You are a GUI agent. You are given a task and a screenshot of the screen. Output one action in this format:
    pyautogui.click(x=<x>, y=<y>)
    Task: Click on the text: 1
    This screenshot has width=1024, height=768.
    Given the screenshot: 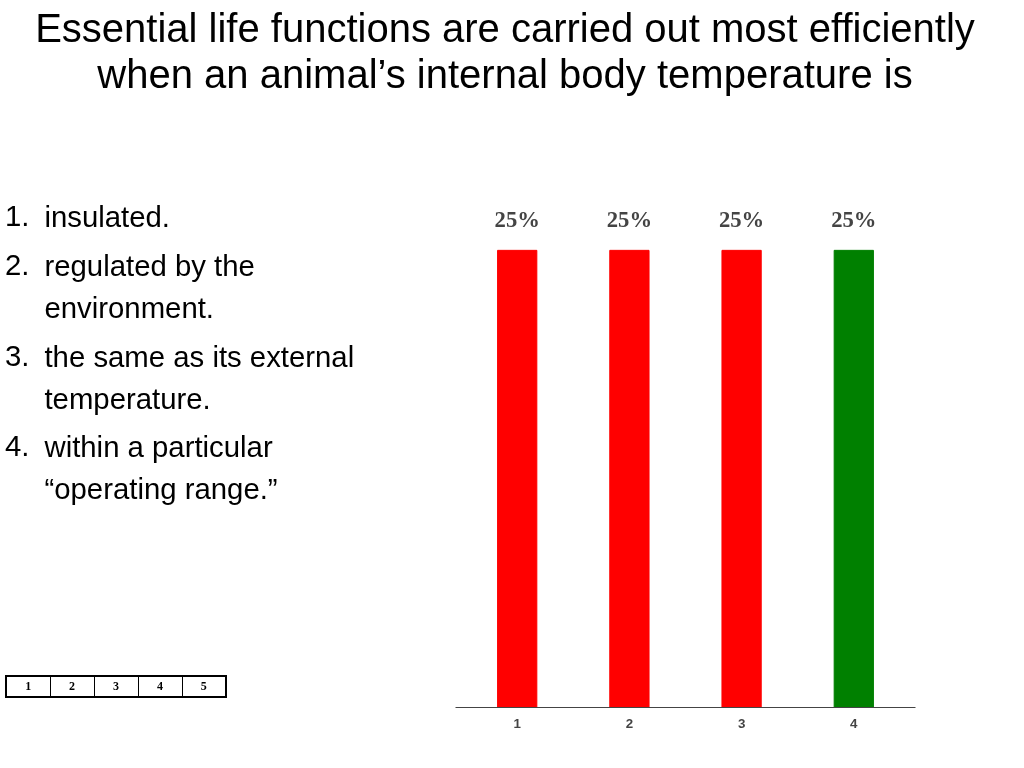 What is the action you would take?
    pyautogui.click(x=28, y=687)
    